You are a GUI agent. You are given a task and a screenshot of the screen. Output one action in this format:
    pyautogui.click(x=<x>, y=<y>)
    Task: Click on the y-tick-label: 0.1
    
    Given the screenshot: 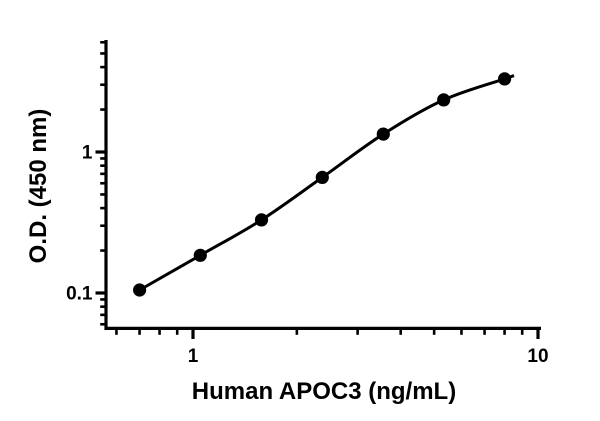 What is the action you would take?
    pyautogui.click(x=79, y=294)
    